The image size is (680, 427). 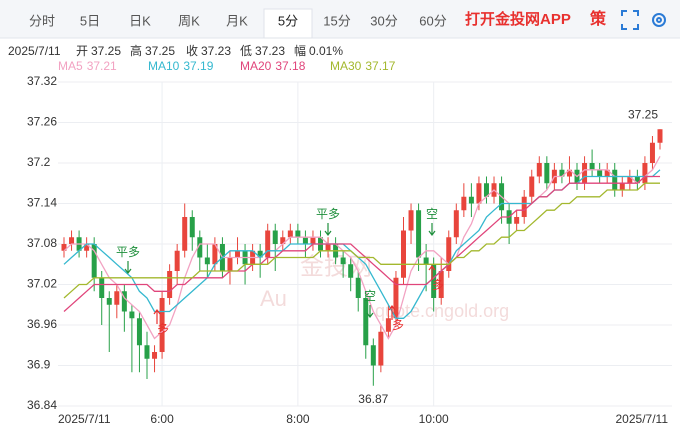 I want to click on legend-value: 37.17, so click(x=380, y=66).